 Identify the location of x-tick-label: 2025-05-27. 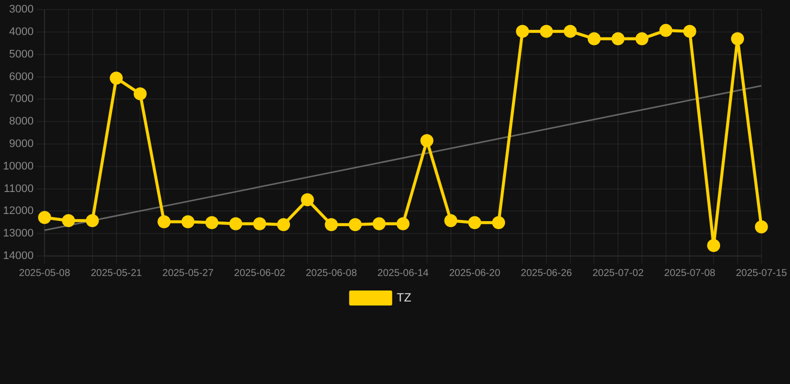
(188, 273).